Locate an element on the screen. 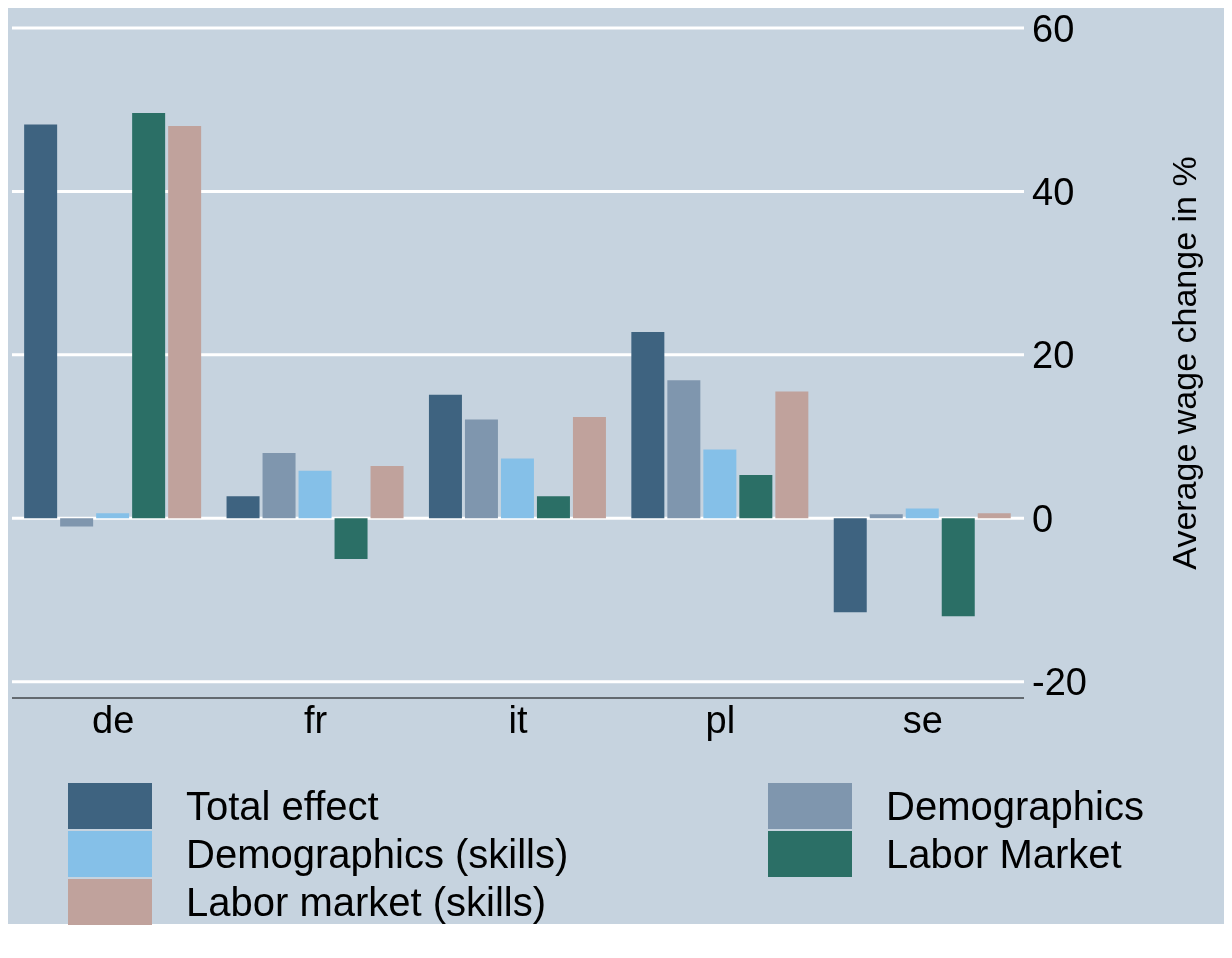 This screenshot has height=958, width=1232. legend-label: Demographics is located at coordinates (1015, 806).